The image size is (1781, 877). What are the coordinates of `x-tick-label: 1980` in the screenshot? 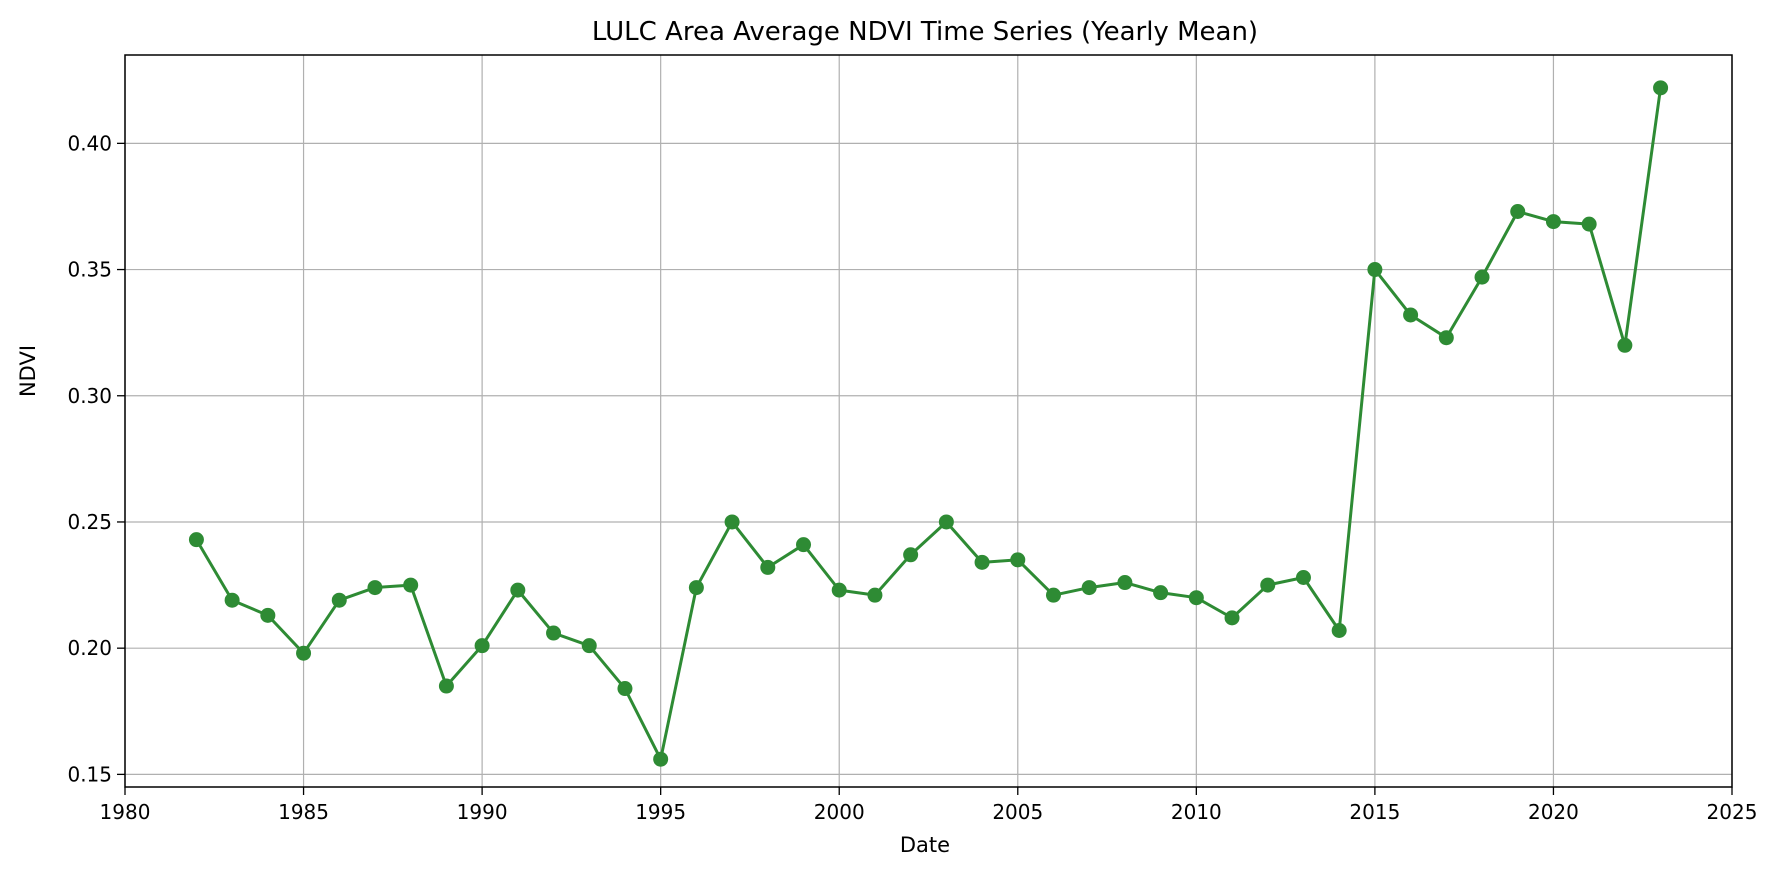 It's located at (125, 812).